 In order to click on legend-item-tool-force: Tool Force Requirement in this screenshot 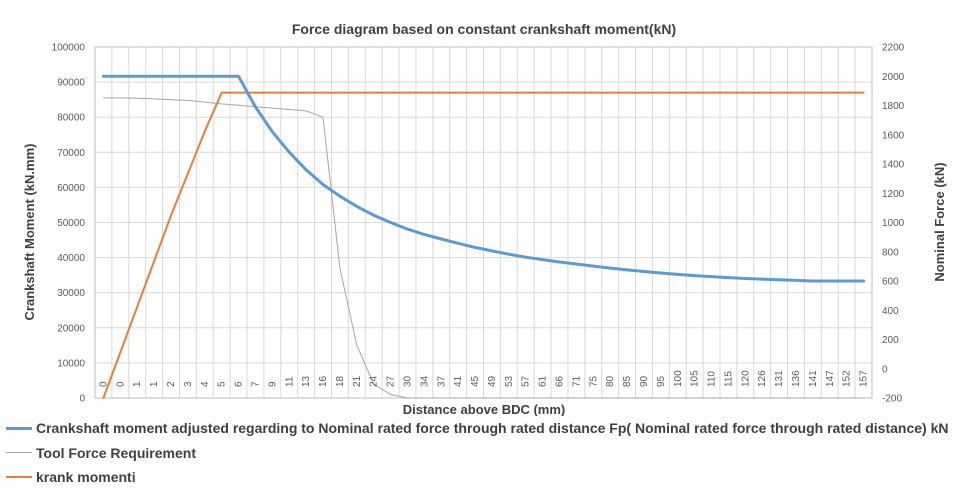, I will do `click(491, 453)`.